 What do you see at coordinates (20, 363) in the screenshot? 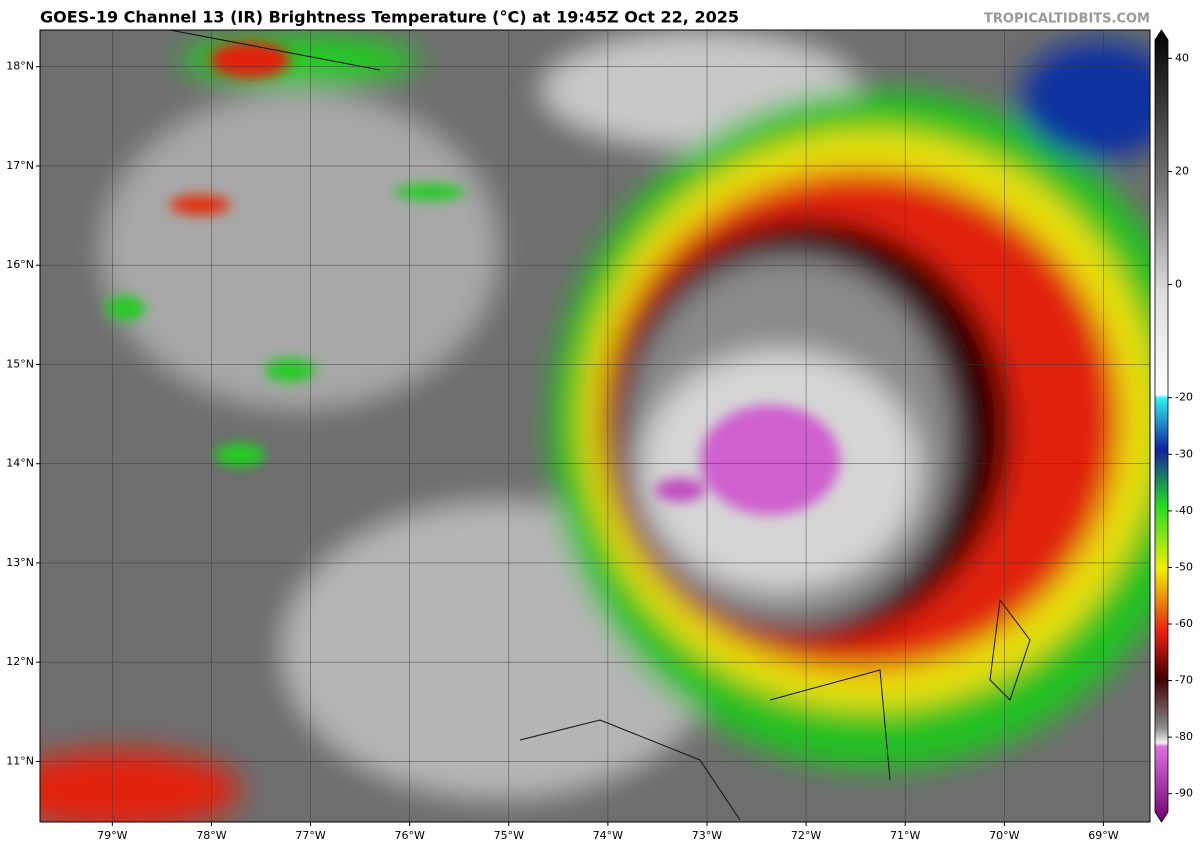
I see `lat-label: 15°N` at bounding box center [20, 363].